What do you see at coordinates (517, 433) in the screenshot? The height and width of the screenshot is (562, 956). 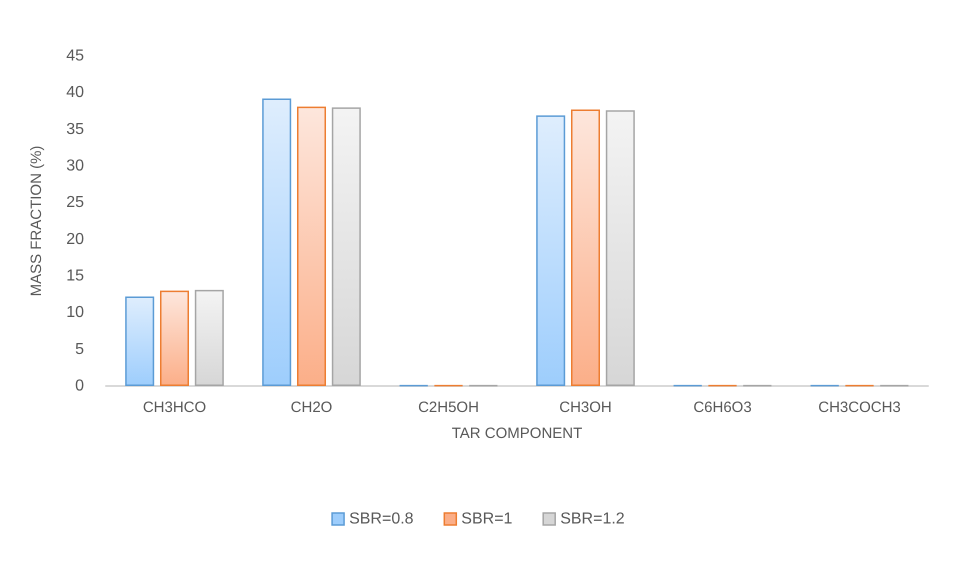 I see `x-axis-title: TAR COMPONENT` at bounding box center [517, 433].